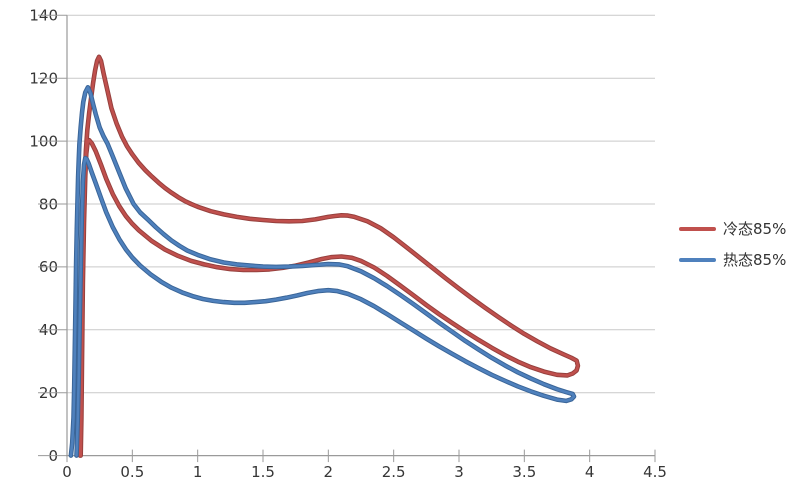 Image resolution: width=799 pixels, height=491 pixels. What do you see at coordinates (67, 472) in the screenshot?
I see `x-tick-label: 0` at bounding box center [67, 472].